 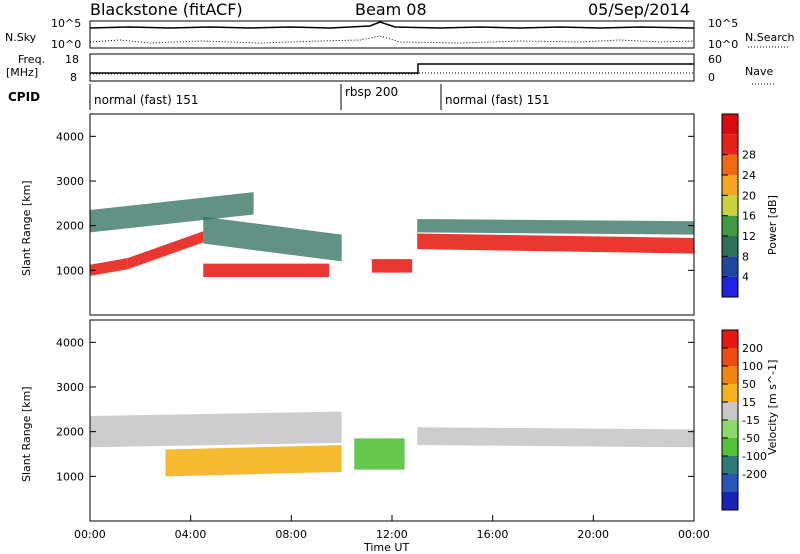 What do you see at coordinates (749, 216) in the screenshot?
I see `colorbar-tick-label: 16` at bounding box center [749, 216].